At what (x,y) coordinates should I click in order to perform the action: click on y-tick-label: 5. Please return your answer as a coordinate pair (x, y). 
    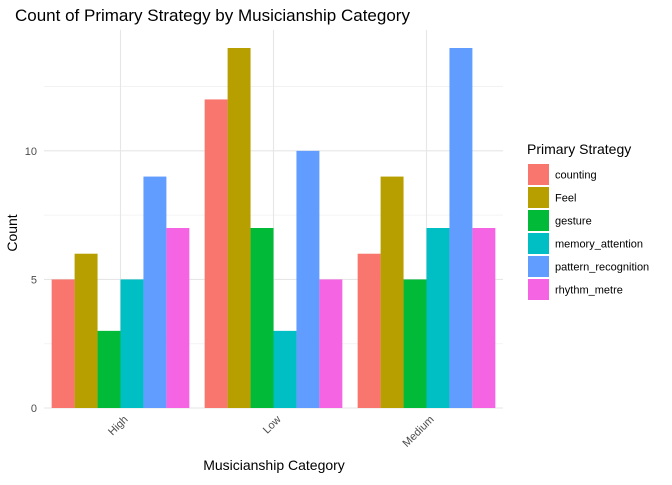
    Looking at the image, I should click on (34, 280).